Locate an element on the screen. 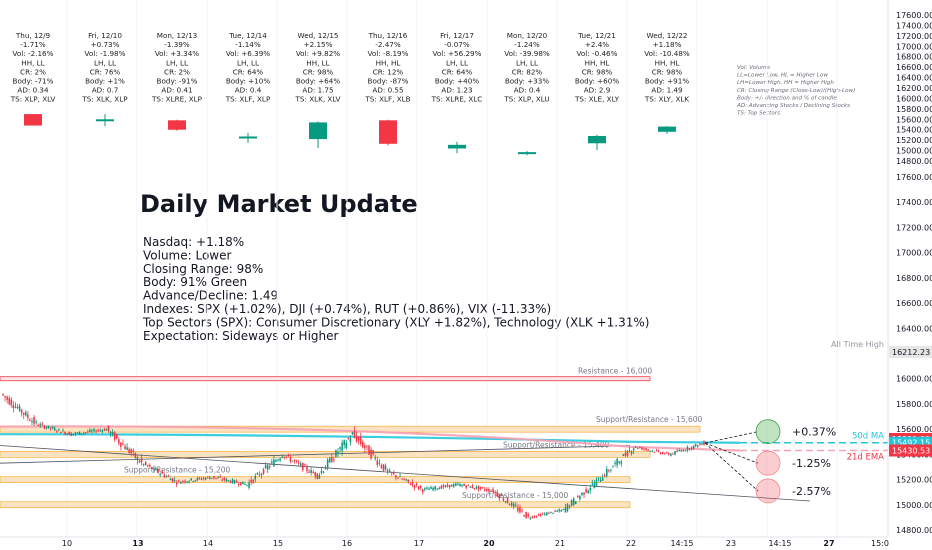  ath-price-label: 16212.23 is located at coordinates (911, 352).